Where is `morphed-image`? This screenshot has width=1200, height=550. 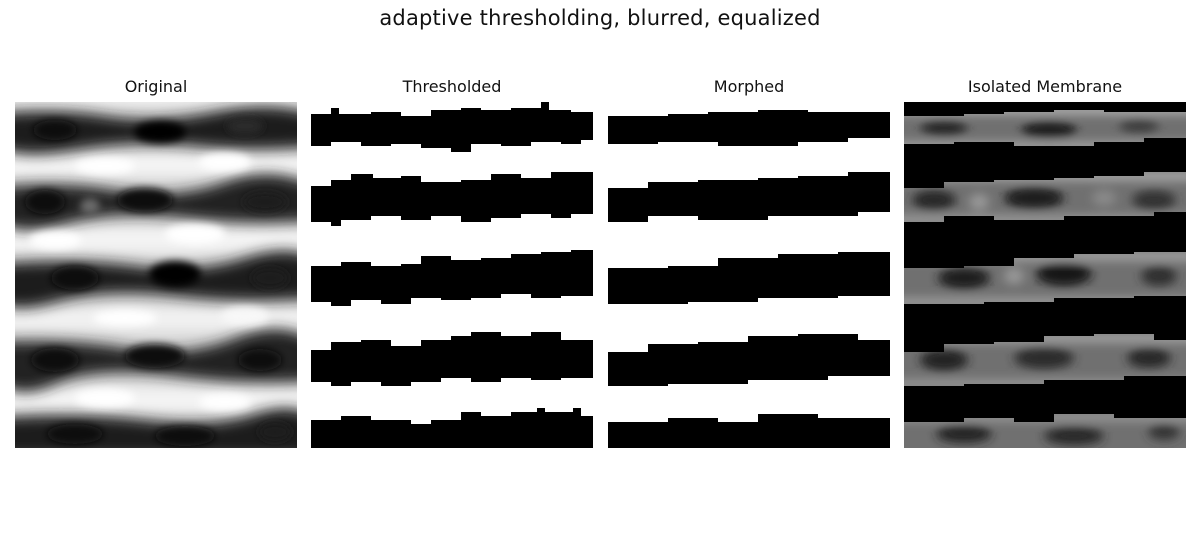
morphed-image is located at coordinates (749, 275).